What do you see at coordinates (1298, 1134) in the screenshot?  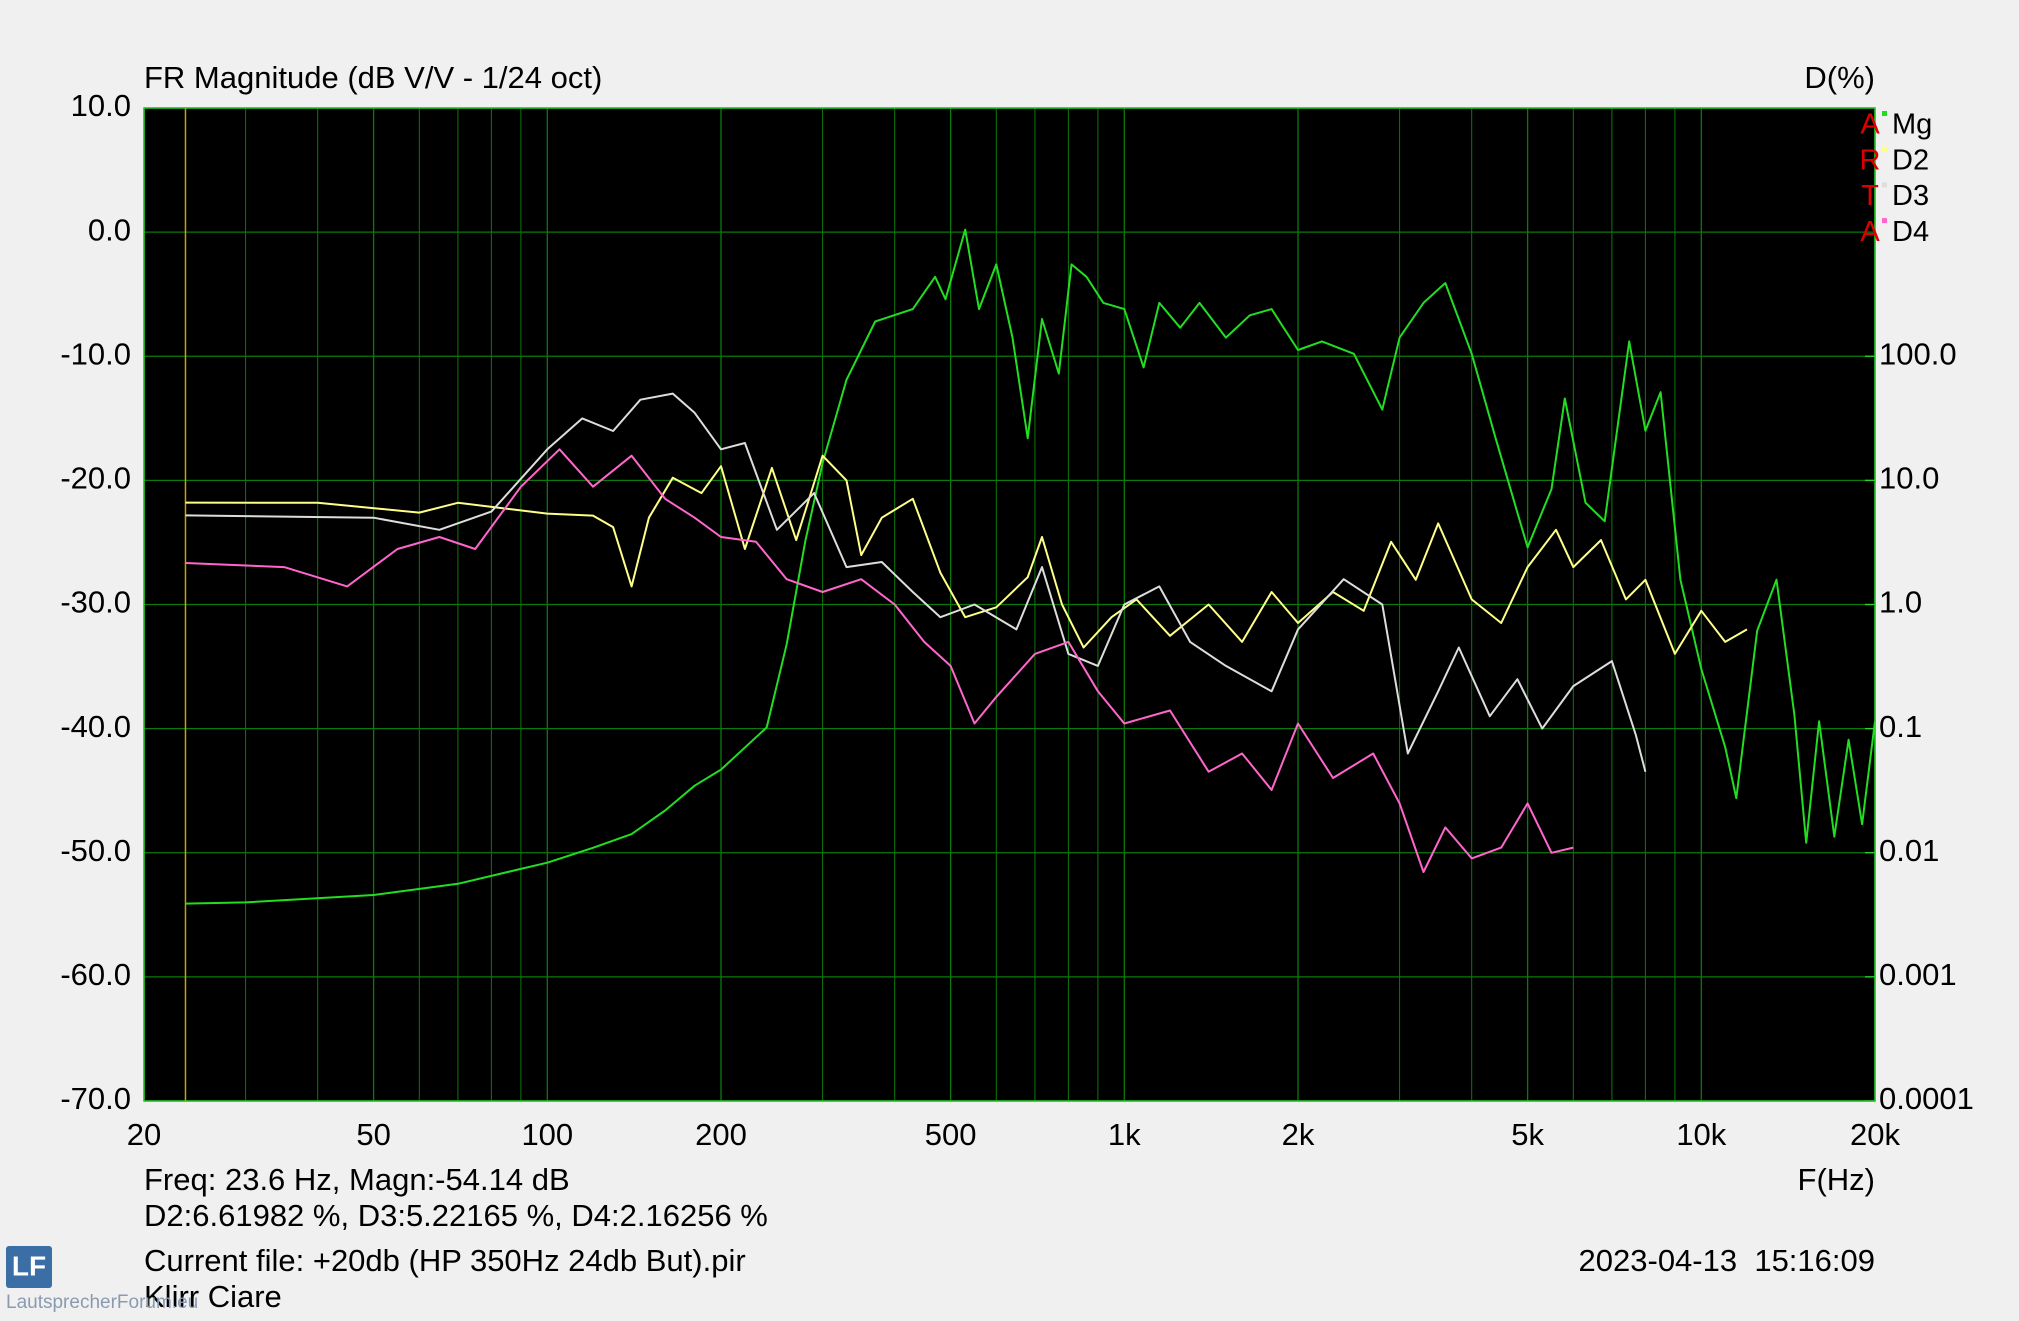 I see `x-tick-label: 2k` at bounding box center [1298, 1134].